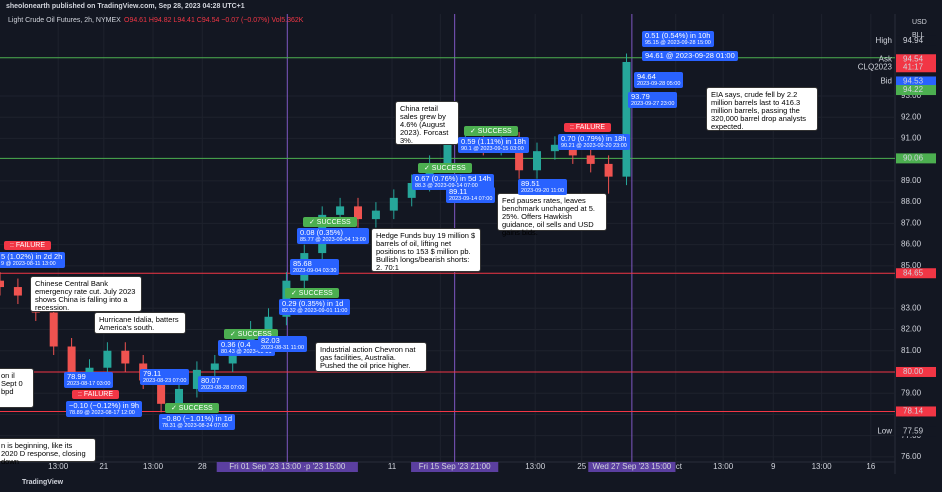 The height and width of the screenshot is (492, 942). What do you see at coordinates (913, 411) in the screenshot?
I see `level-tag-label: 78.14` at bounding box center [913, 411].